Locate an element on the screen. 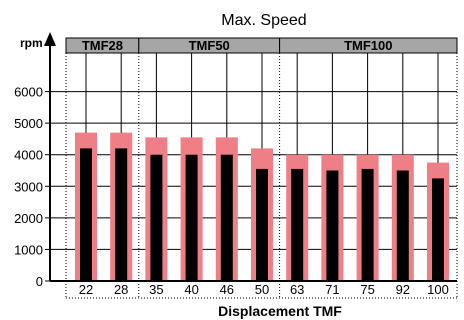 The height and width of the screenshot is (320, 464). y-tick-label: 4000 is located at coordinates (28, 155).